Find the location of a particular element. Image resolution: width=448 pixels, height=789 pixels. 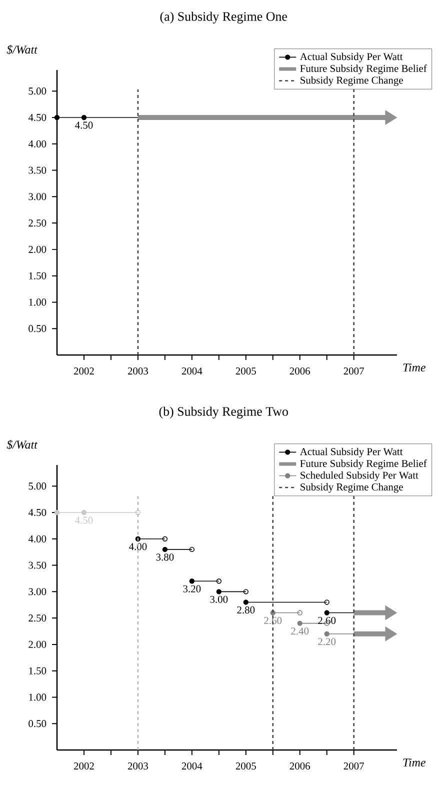

data-label: 2.60 is located at coordinates (327, 620).